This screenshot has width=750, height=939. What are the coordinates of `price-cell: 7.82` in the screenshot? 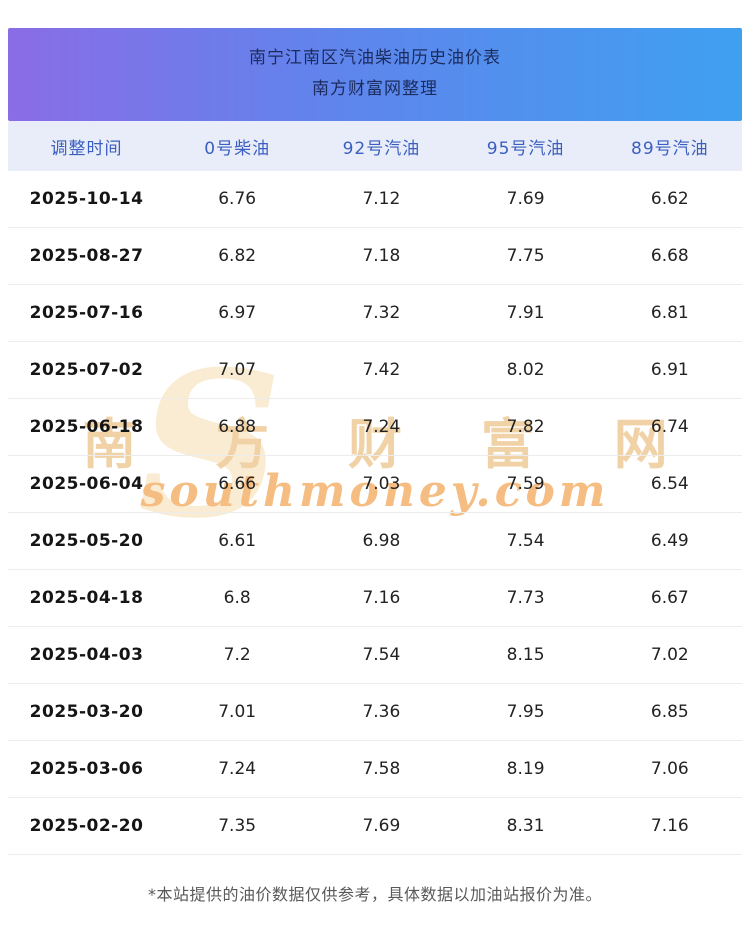 It's located at (525, 427).